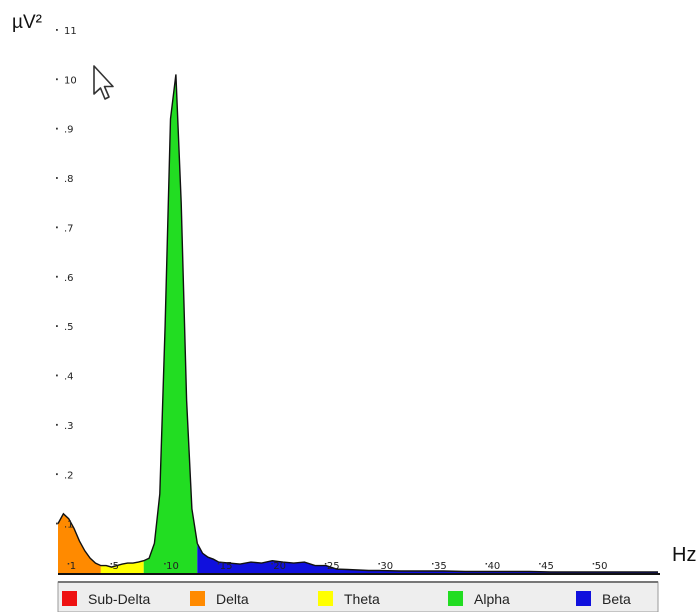 The height and width of the screenshot is (612, 699). Describe the element at coordinates (386, 566) in the screenshot. I see `x-tick-label: 30` at that location.